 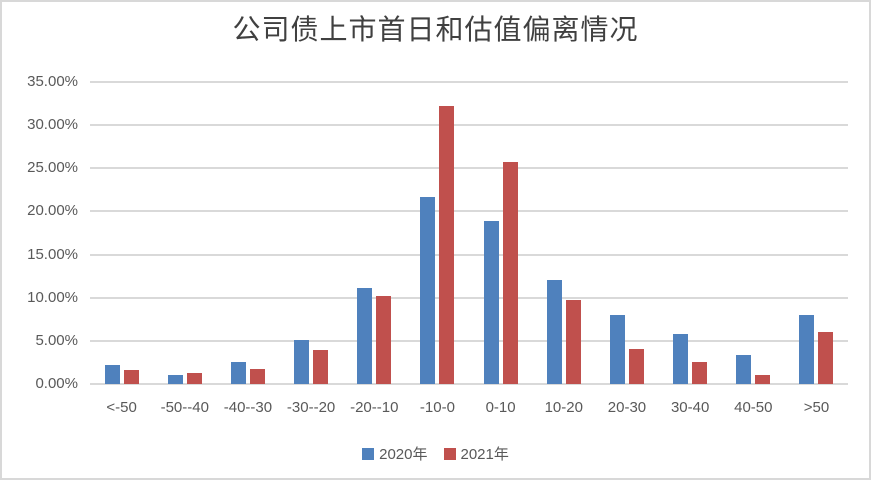 What do you see at coordinates (500, 407) in the screenshot?
I see `x-tick-label: 0-10` at bounding box center [500, 407].